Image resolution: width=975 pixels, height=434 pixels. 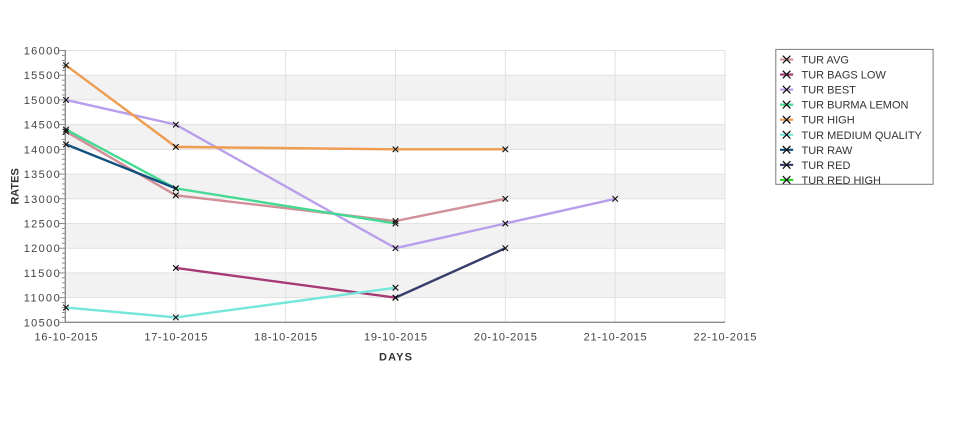 I want to click on svg-text: TUR RED, so click(x=826, y=166).